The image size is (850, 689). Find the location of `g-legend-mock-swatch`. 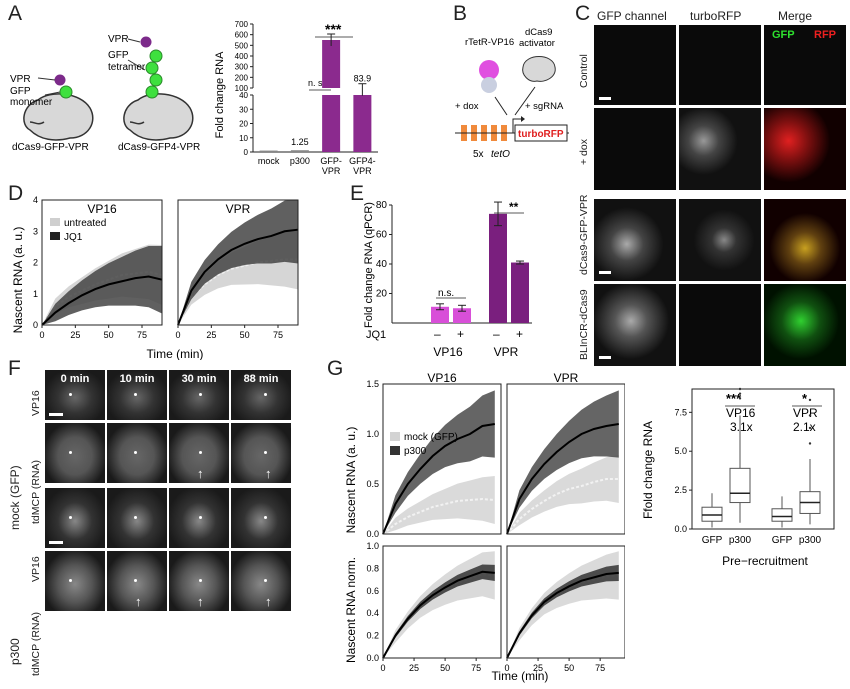

g-legend-mock-swatch is located at coordinates (395, 436).